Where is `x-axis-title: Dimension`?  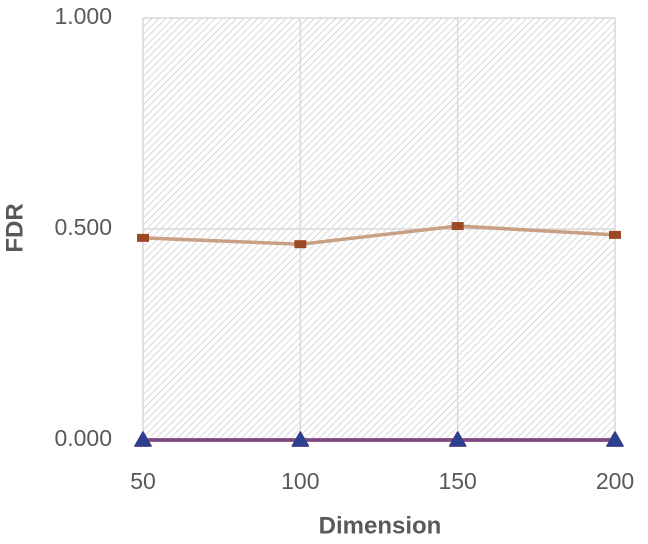
x-axis-title: Dimension is located at coordinates (380, 525).